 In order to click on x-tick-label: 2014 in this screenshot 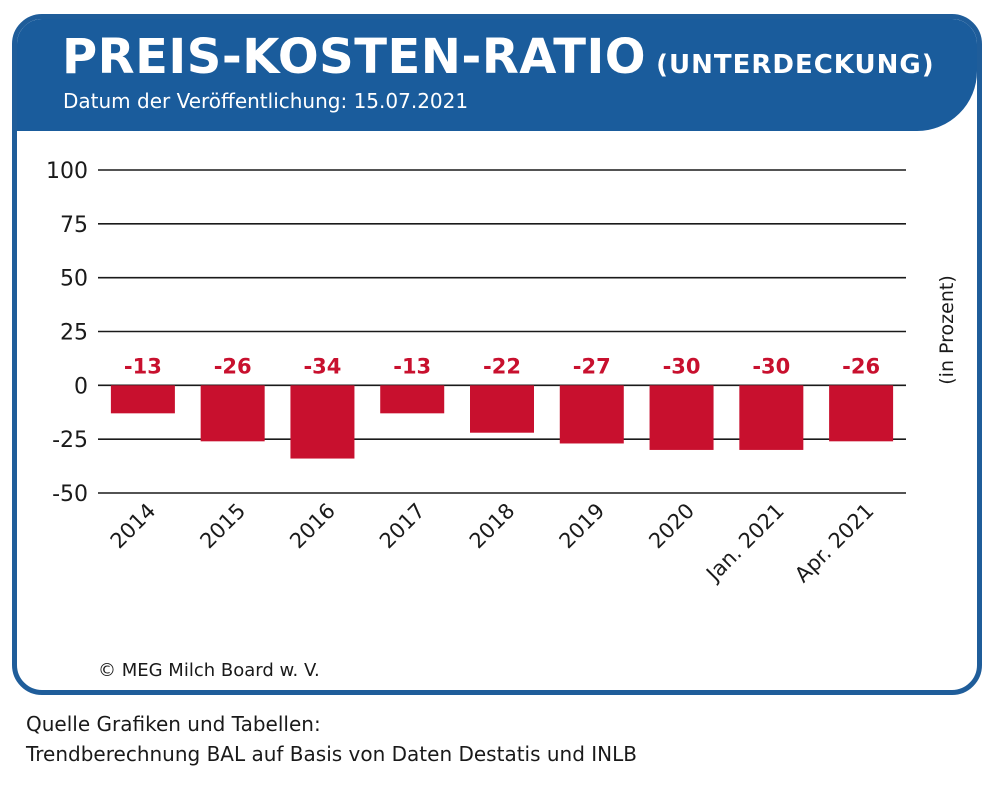, I will do `click(133, 526)`.